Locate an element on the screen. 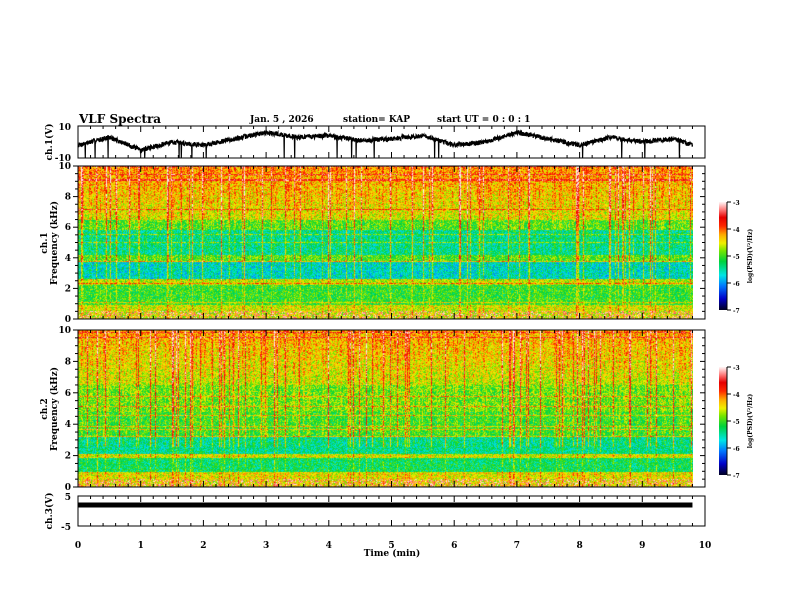 The width and height of the screenshot is (792, 612). x-tick-label: 1 is located at coordinates (141, 546).